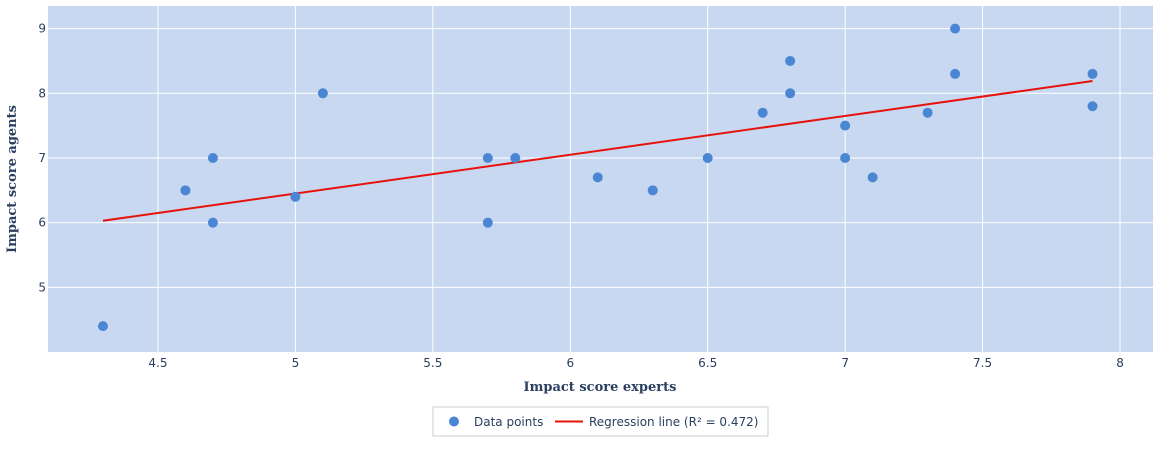 Image resolution: width=1161 pixels, height=449 pixels. What do you see at coordinates (454, 421) in the screenshot?
I see `legend-marker-data-points` at bounding box center [454, 421].